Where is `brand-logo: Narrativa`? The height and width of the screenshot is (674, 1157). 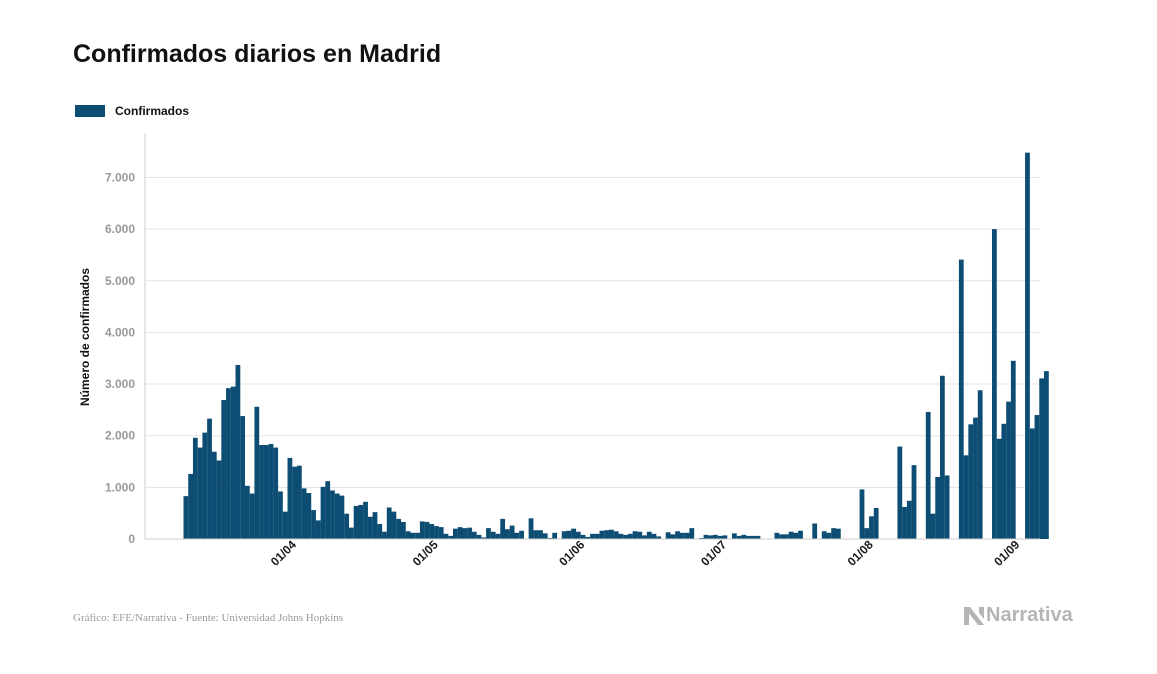 brand-logo: Narrativa is located at coordinates (1018, 615).